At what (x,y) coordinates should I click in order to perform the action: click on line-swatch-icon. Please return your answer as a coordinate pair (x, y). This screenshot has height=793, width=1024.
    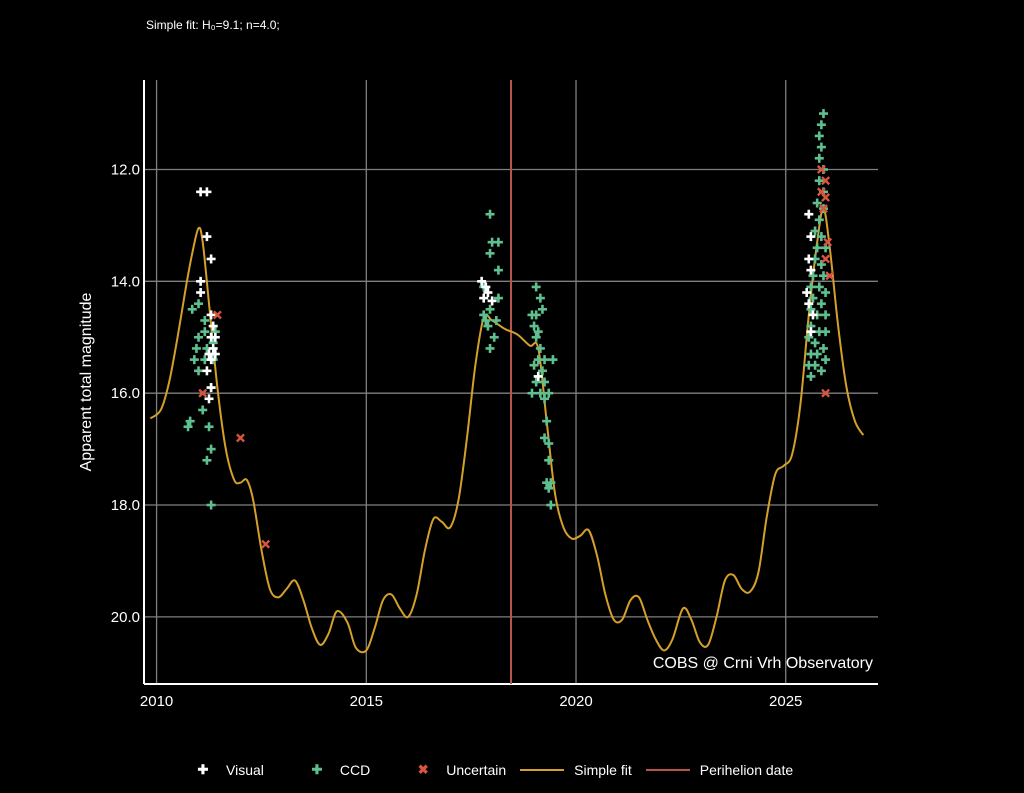
    Looking at the image, I should click on (667, 770).